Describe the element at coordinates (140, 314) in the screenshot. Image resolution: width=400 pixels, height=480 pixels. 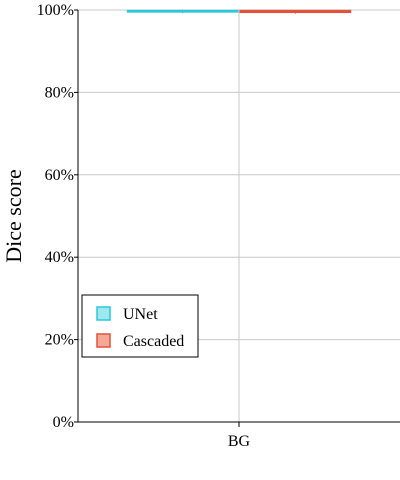
I see `legend-label-unet: UNet` at that location.